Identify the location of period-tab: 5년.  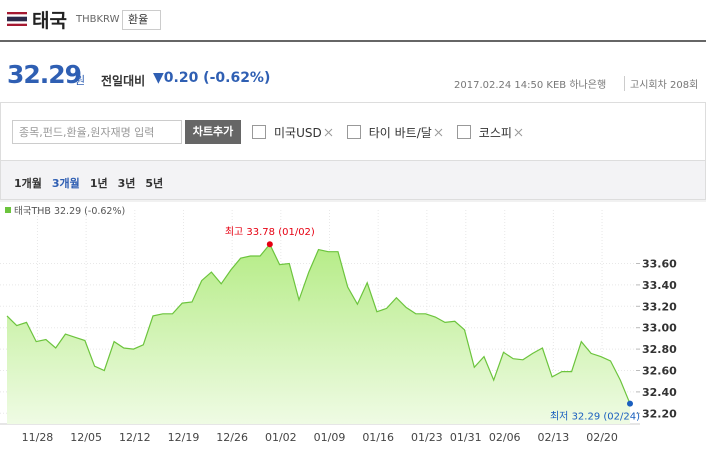
(154, 183).